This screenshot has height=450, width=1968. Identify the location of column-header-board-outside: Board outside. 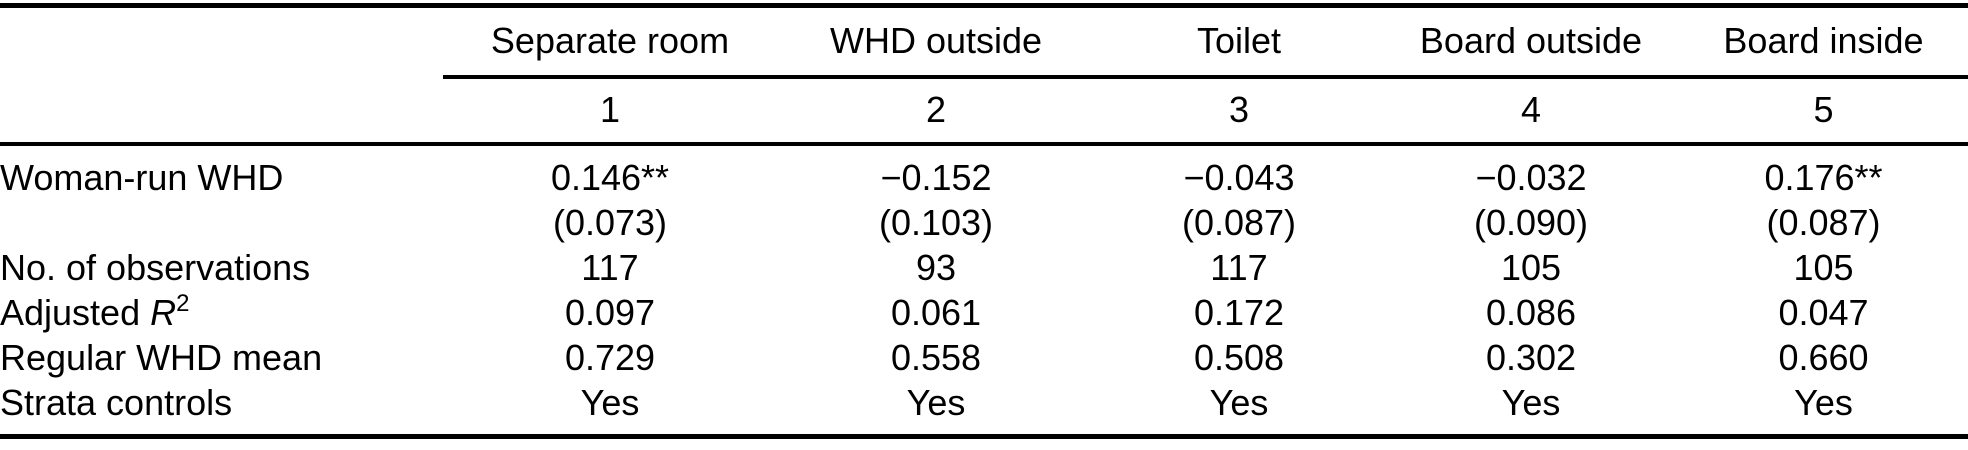
(1531, 42).